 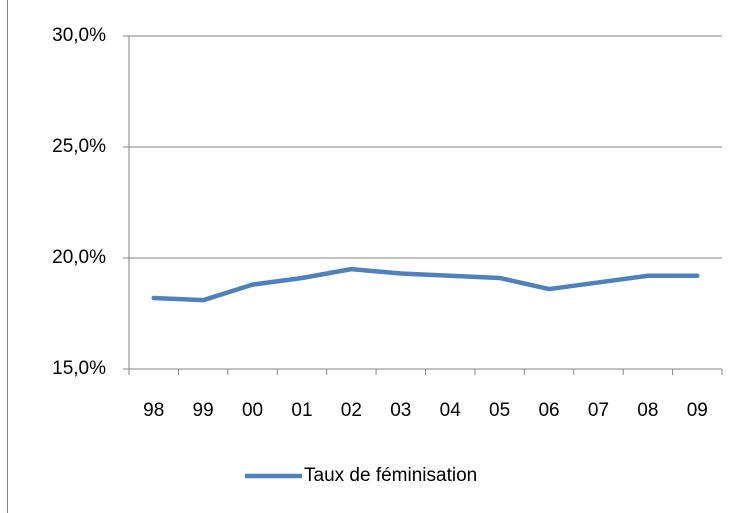 I want to click on y-tick-label: 25,0%, so click(x=79, y=146).